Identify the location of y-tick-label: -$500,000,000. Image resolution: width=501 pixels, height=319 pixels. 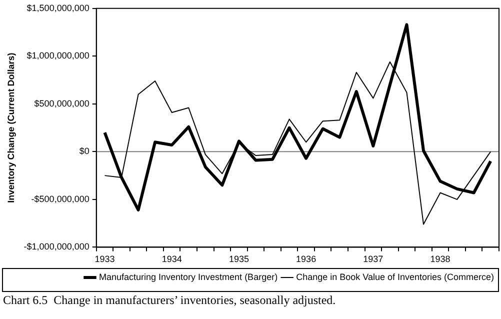
(60, 199).